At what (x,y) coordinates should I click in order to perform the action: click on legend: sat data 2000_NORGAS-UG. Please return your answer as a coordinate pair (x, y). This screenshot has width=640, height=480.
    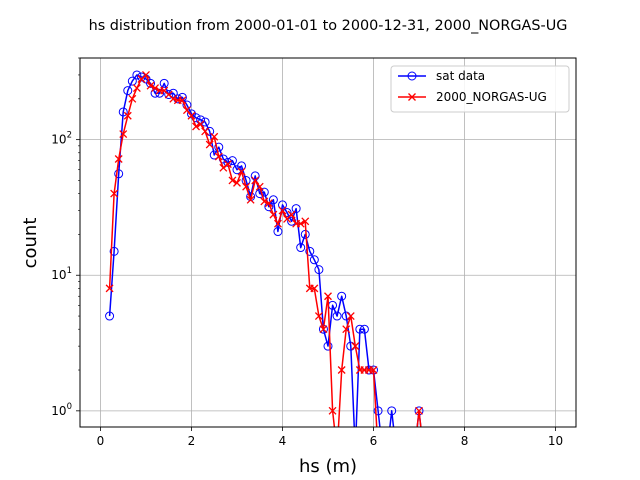
    Looking at the image, I should click on (480, 89).